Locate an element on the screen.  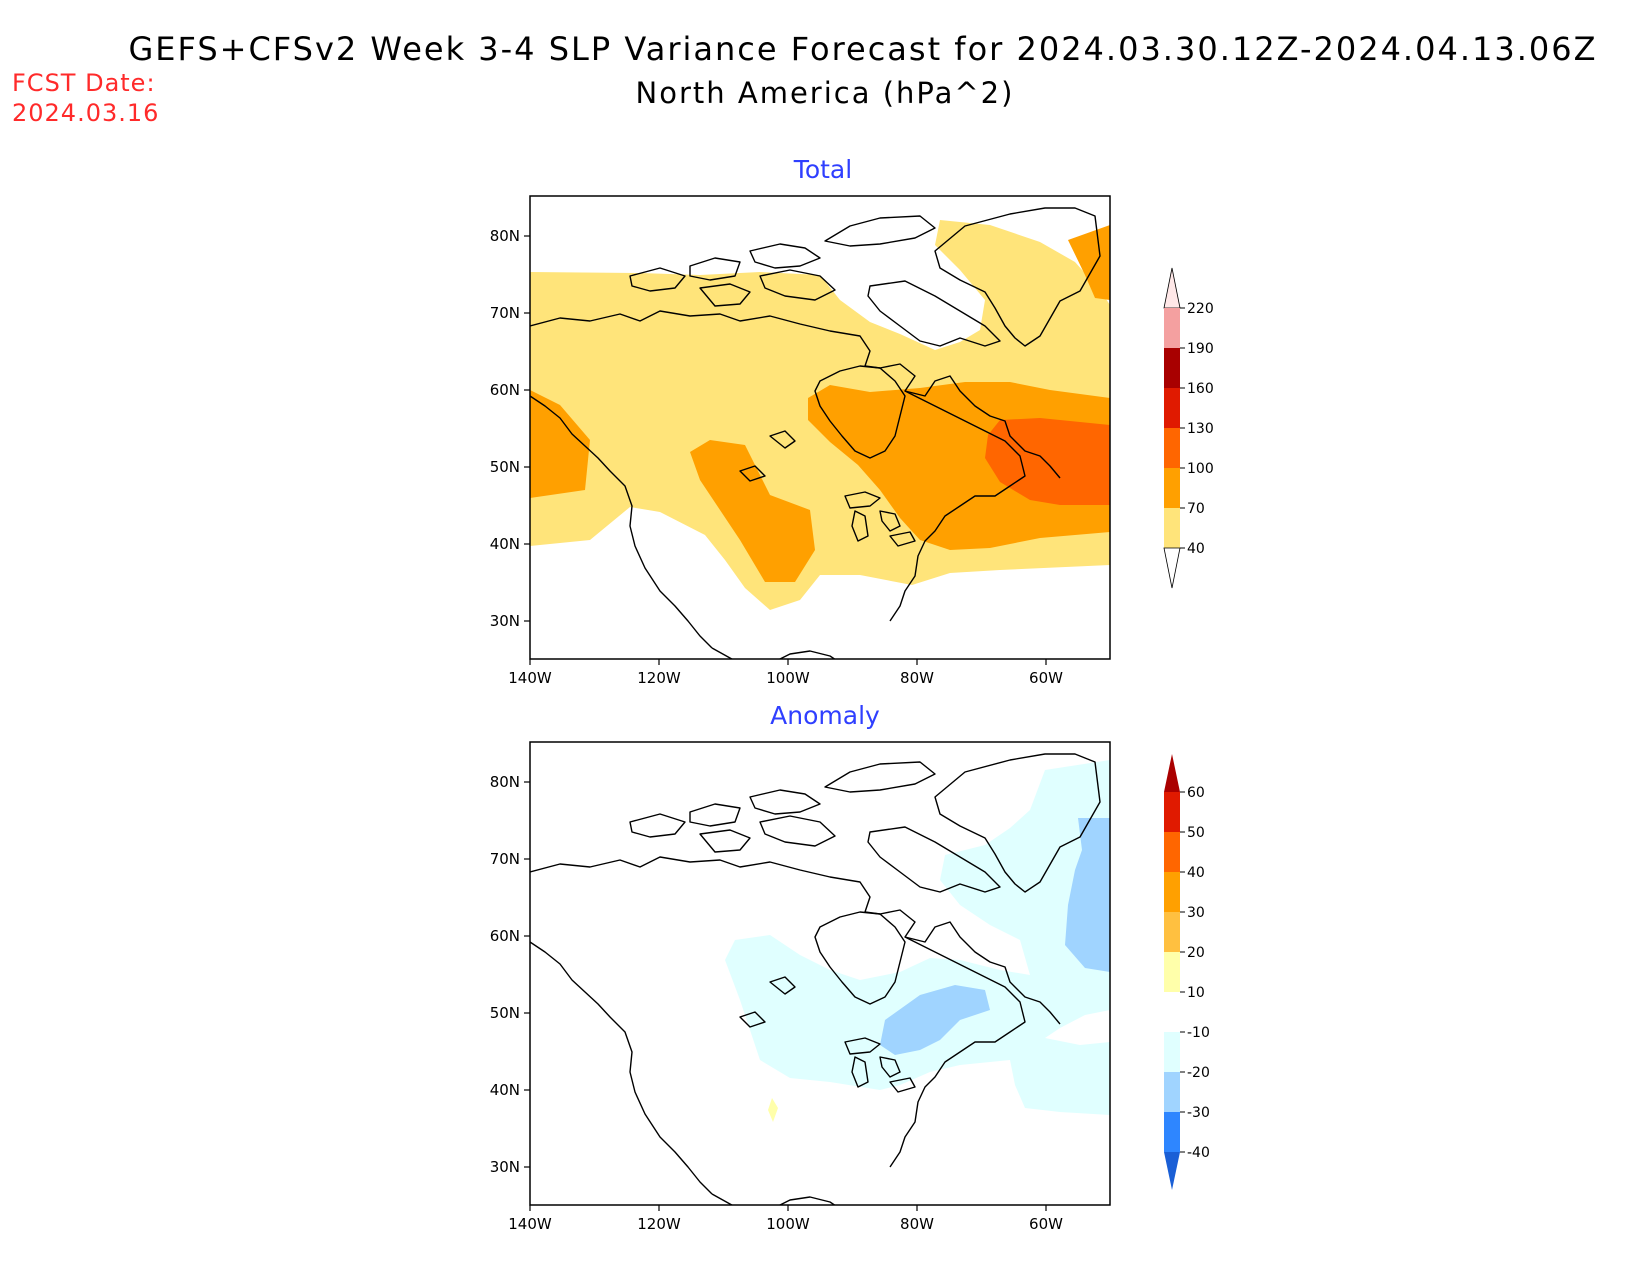
colorbar-tick-label: 160 is located at coordinates (1200, 389).